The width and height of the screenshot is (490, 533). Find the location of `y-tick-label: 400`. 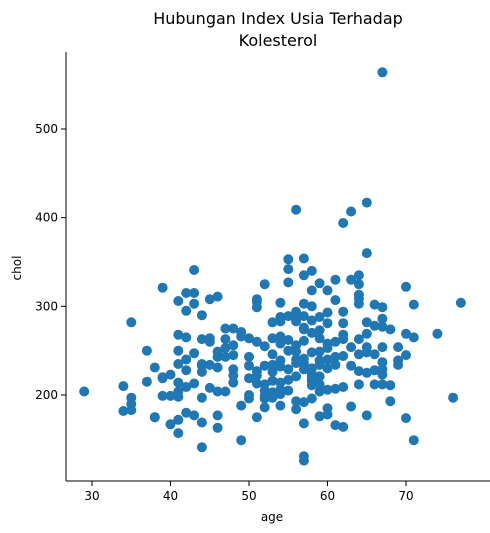

y-tick-label: 400 is located at coordinates (46, 218).